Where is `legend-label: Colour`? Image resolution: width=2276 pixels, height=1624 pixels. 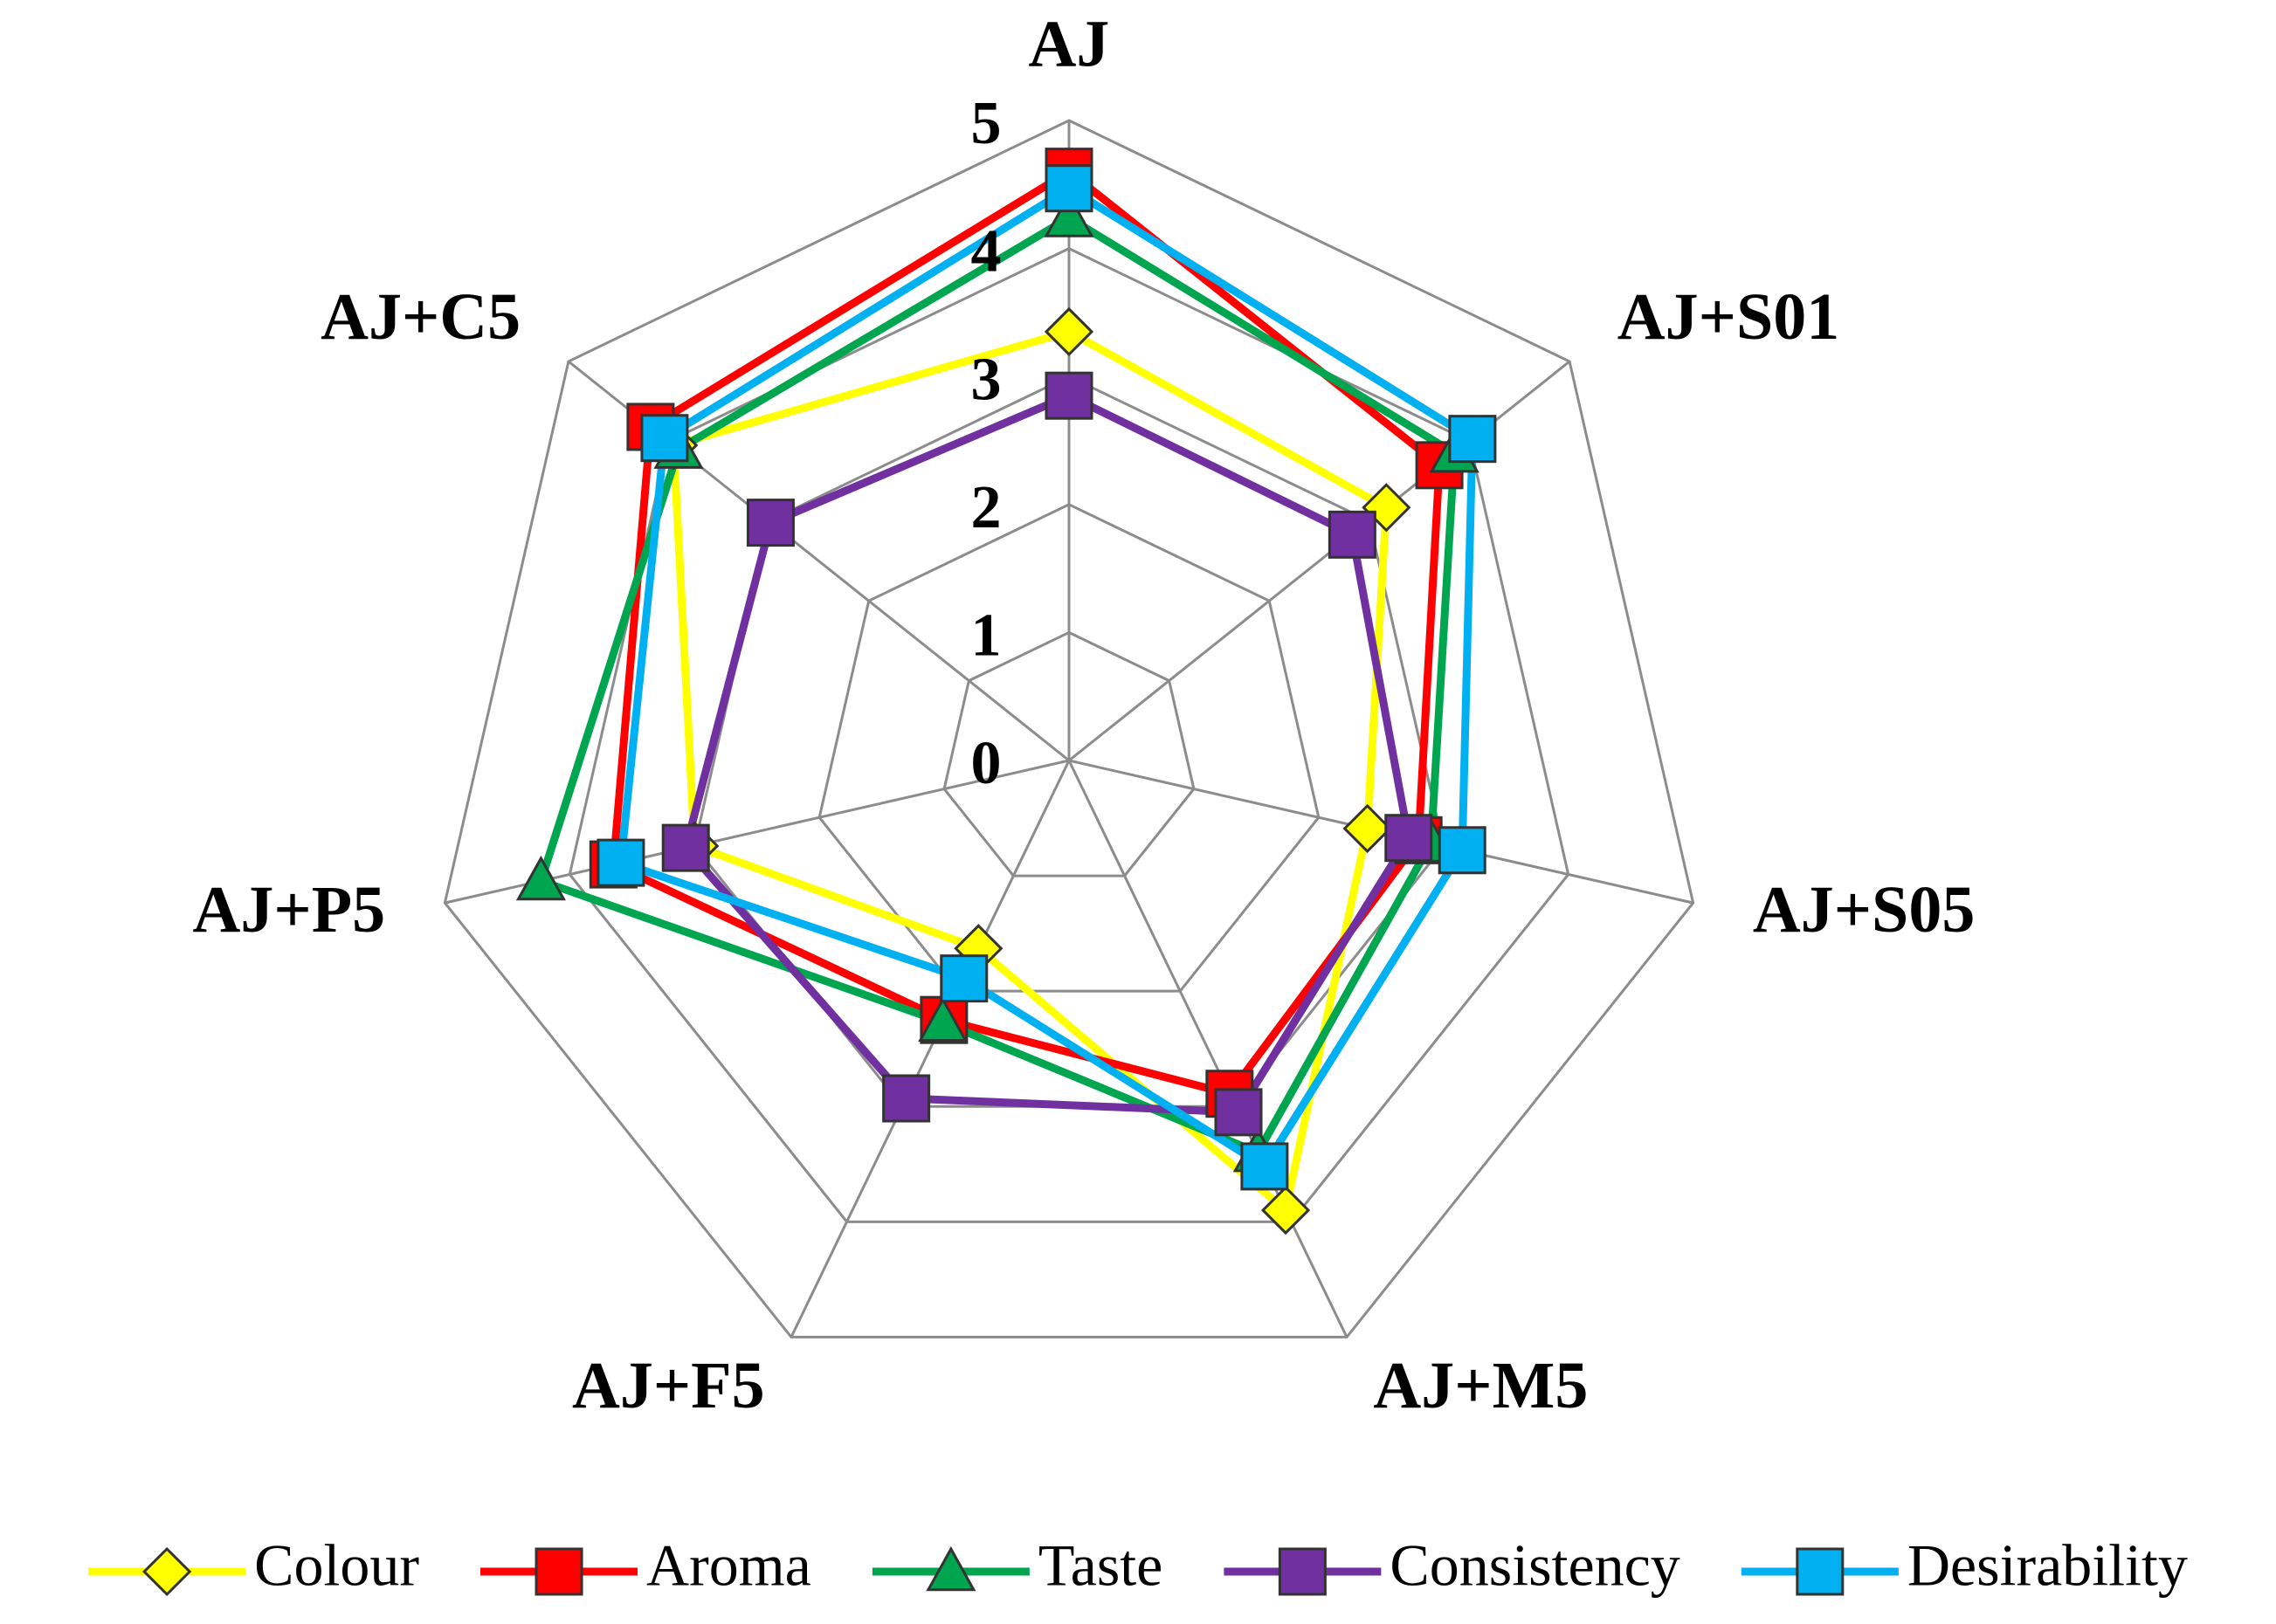 legend-label: Colour is located at coordinates (336, 1566).